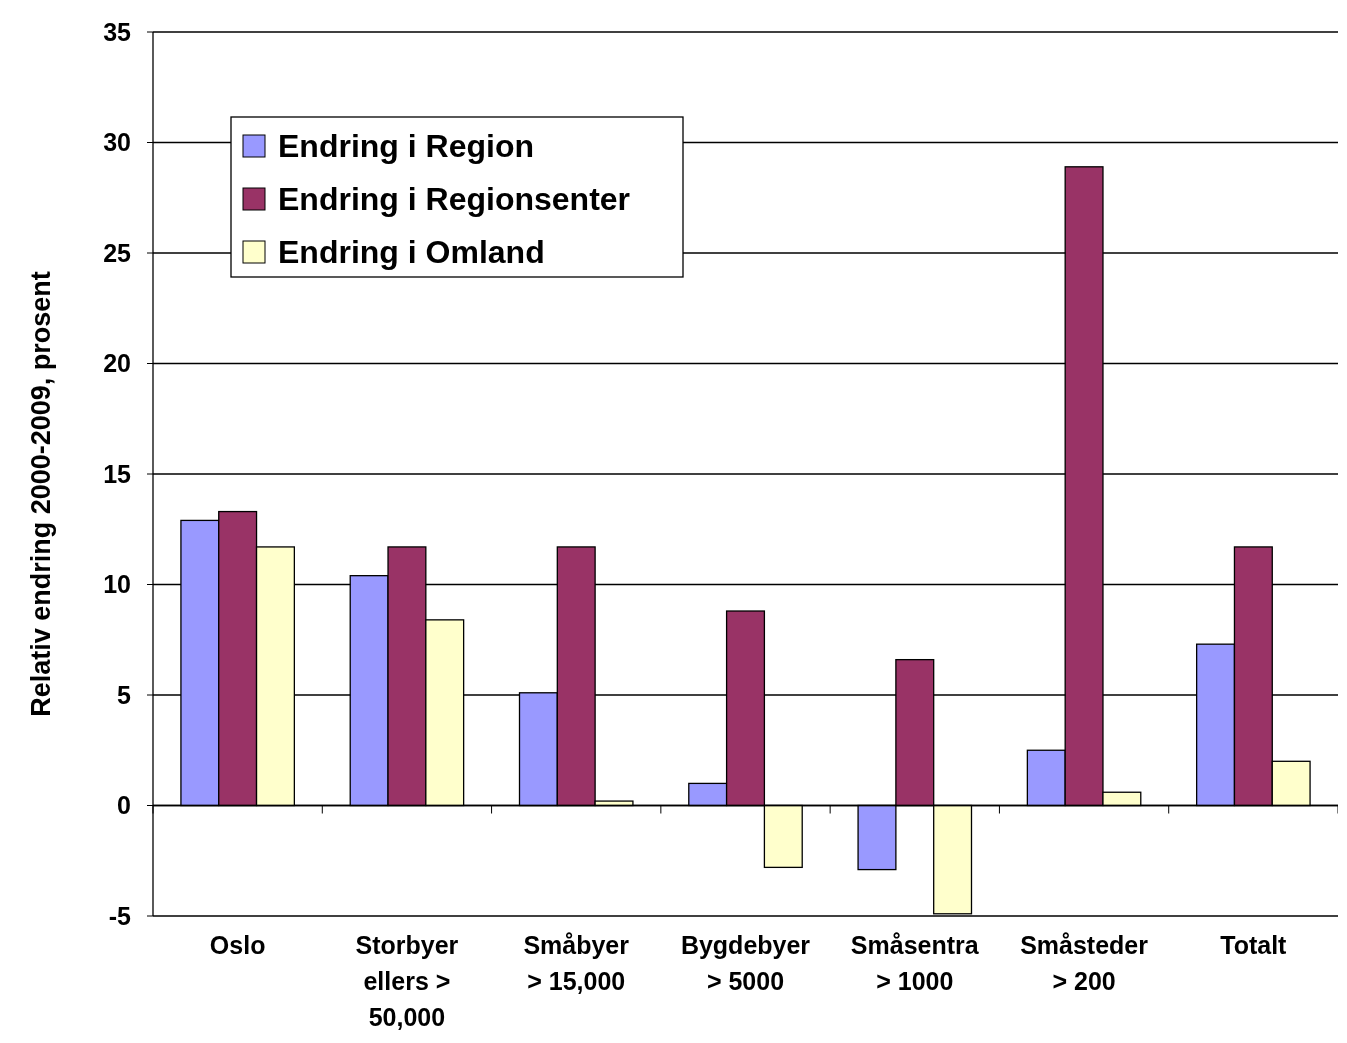 This screenshot has height=1043, width=1347. I want to click on x-tick-label: Bygdebyer > 5000, so click(745, 963).